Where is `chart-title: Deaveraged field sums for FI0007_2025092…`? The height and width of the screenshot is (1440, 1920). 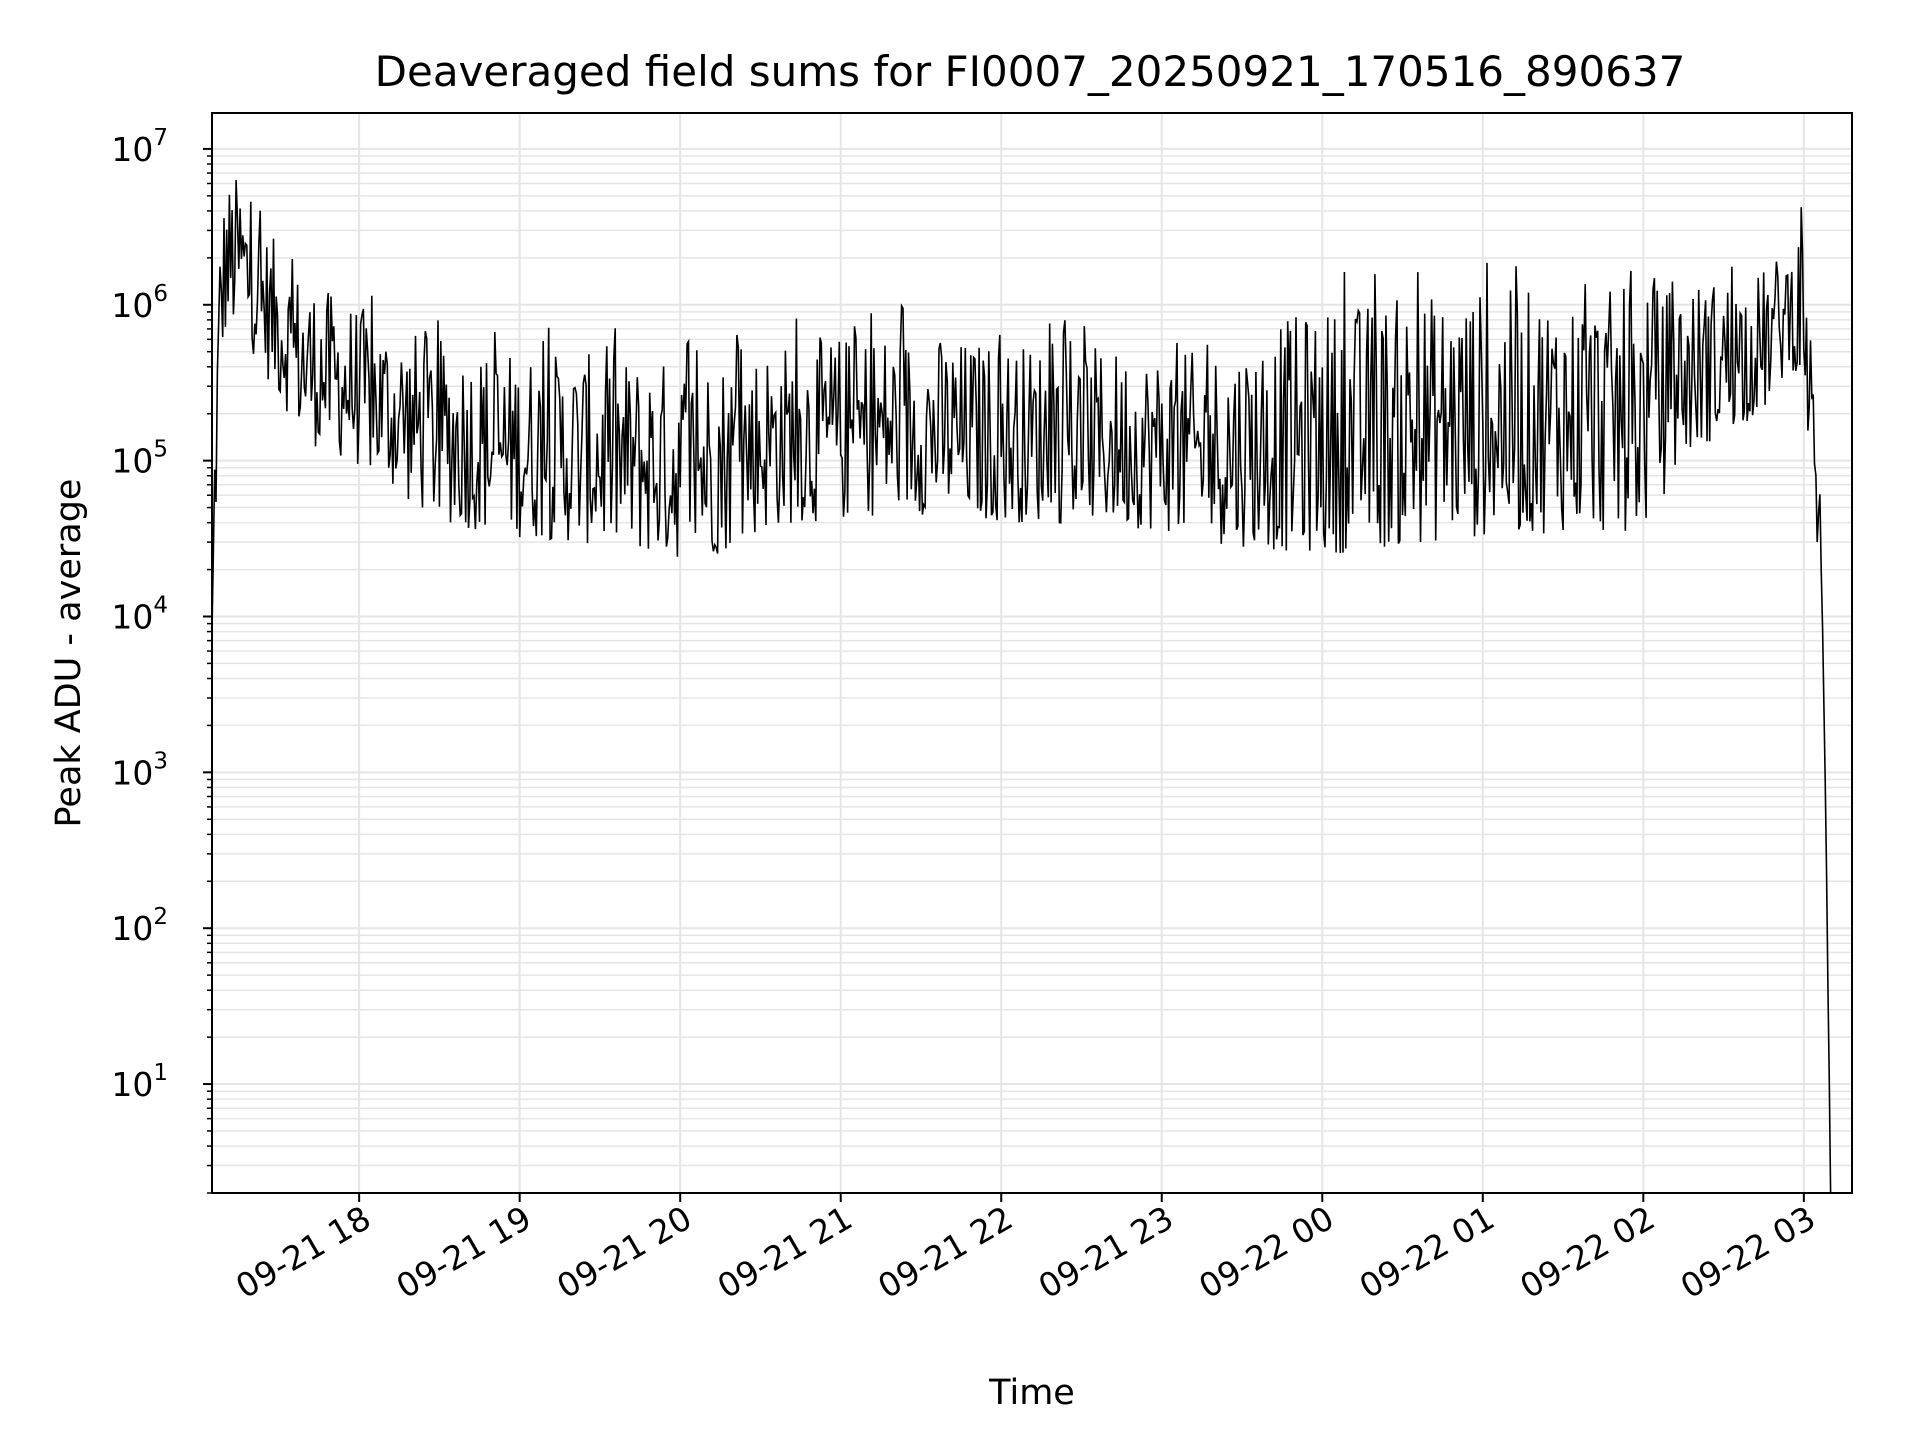
chart-title: Deaveraged field sums for FI0007_2025092… is located at coordinates (1030, 71).